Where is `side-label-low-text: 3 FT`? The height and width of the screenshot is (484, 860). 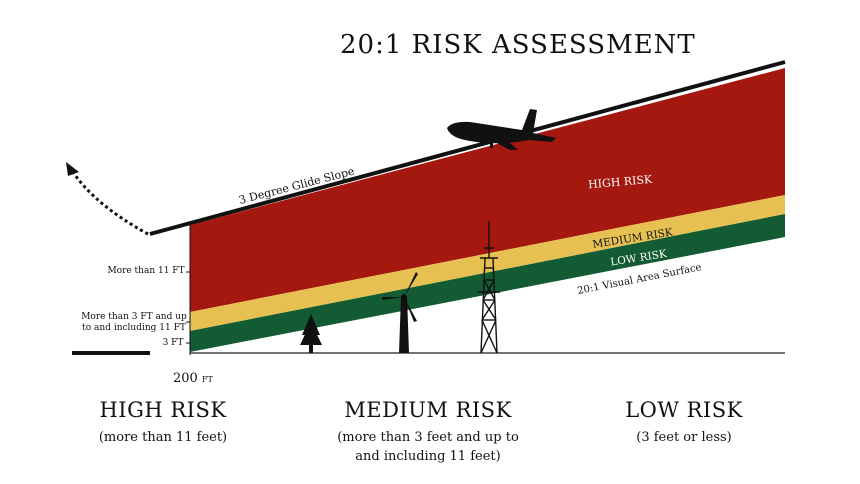
side-label-low-text: 3 FT is located at coordinates (173, 343).